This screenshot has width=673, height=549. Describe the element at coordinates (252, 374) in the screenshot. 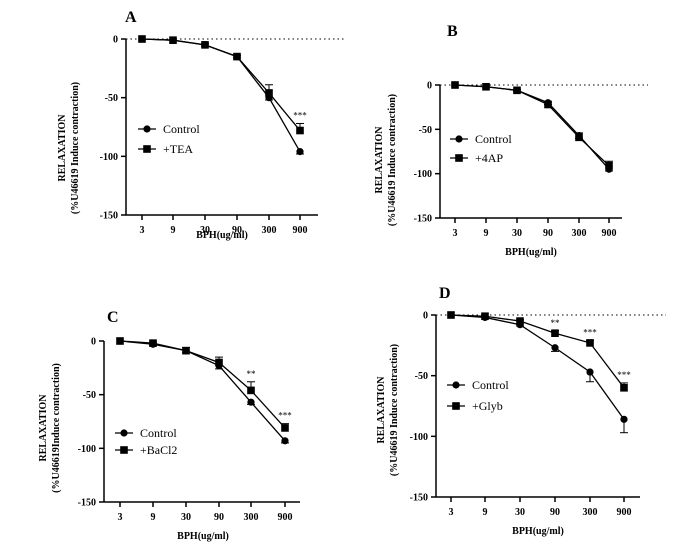

I see `significance-marker: **` at that location.